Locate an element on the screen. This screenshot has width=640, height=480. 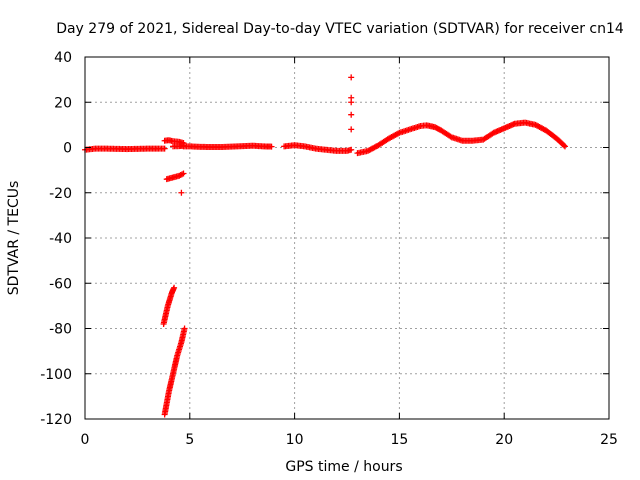
x-tick-label: 10 is located at coordinates (295, 440).